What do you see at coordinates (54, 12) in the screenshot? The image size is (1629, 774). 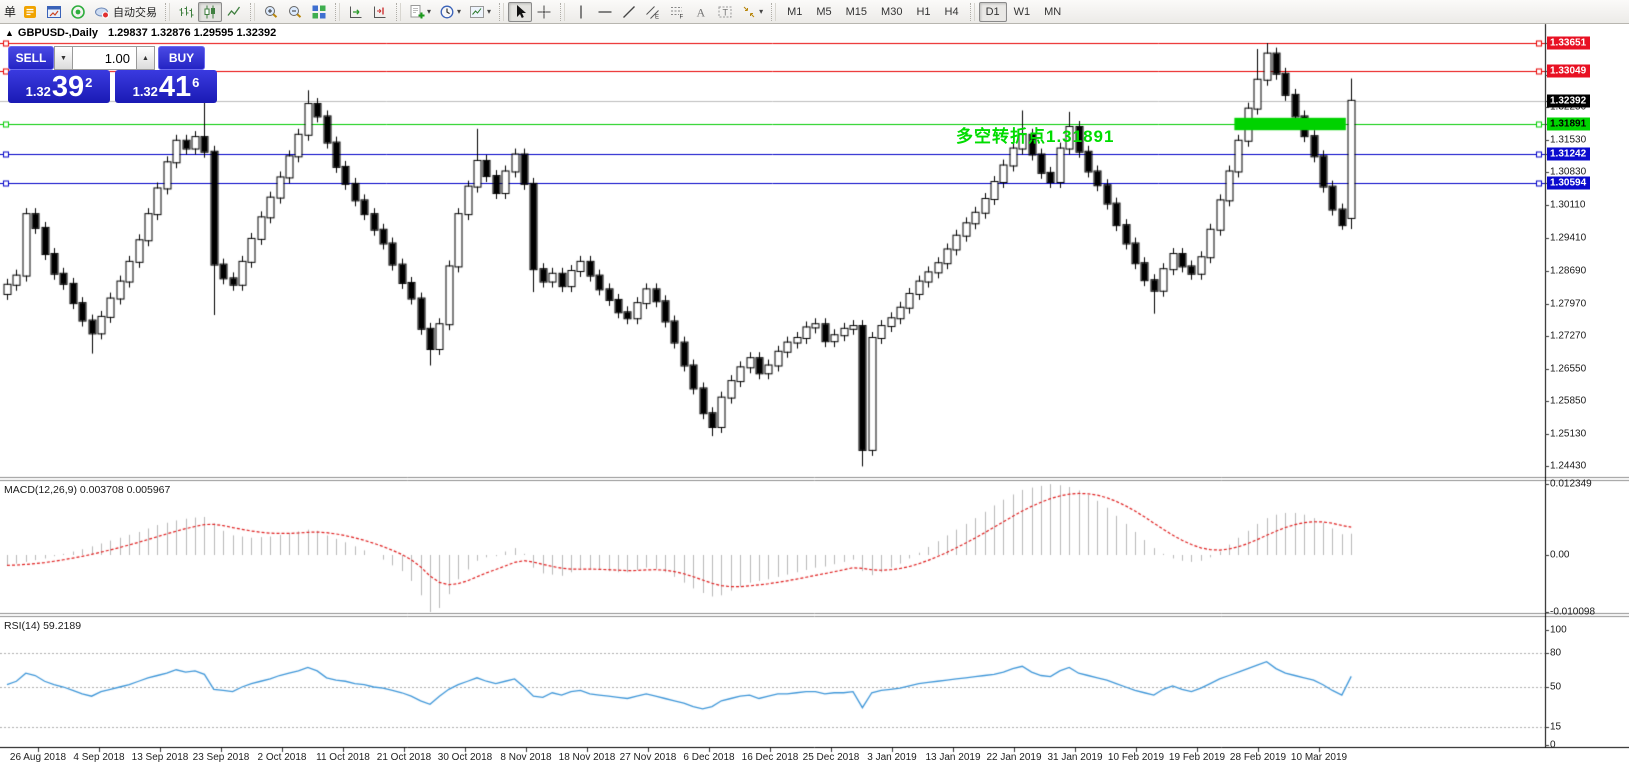 I see `chart-window-button` at bounding box center [54, 12].